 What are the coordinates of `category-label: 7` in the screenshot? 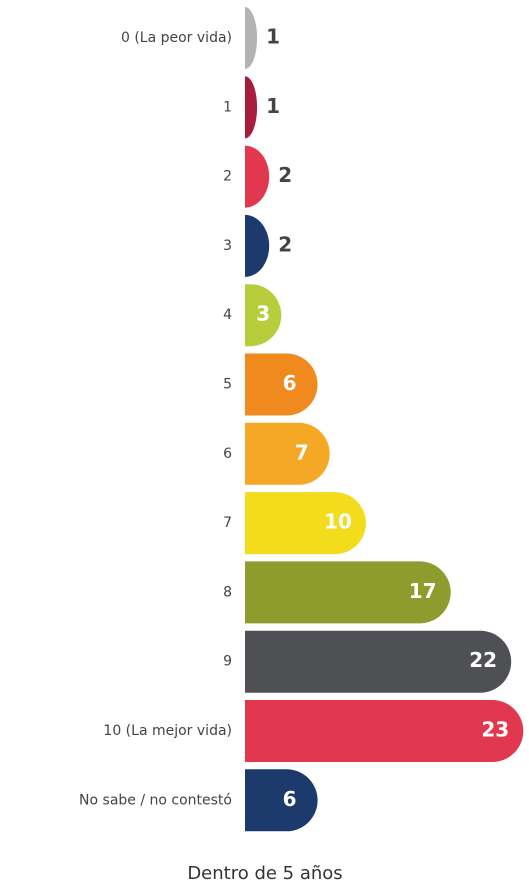 It's located at (227, 523).